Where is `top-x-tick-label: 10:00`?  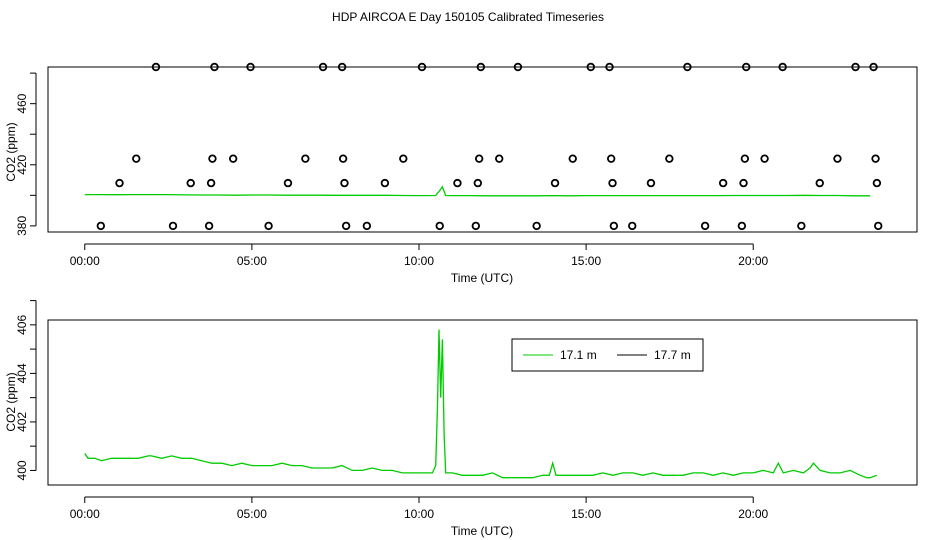
top-x-tick-label: 10:00 is located at coordinates (419, 261).